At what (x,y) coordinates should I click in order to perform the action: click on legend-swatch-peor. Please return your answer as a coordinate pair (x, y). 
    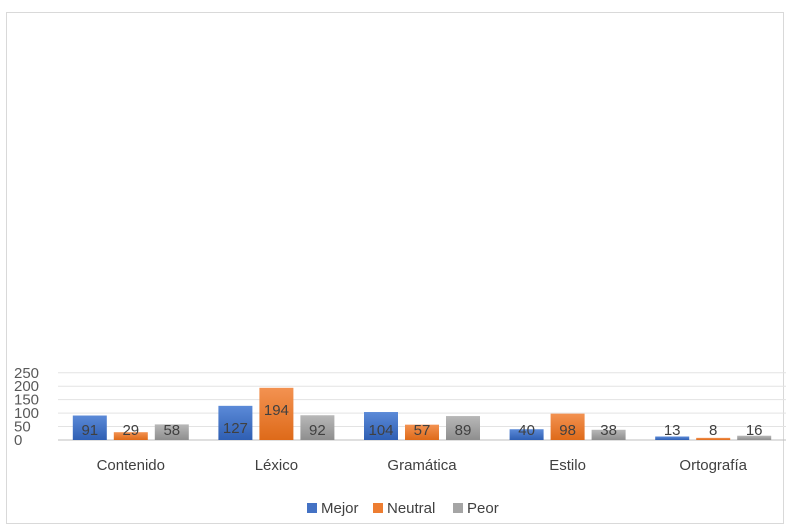
    Looking at the image, I should click on (458, 508).